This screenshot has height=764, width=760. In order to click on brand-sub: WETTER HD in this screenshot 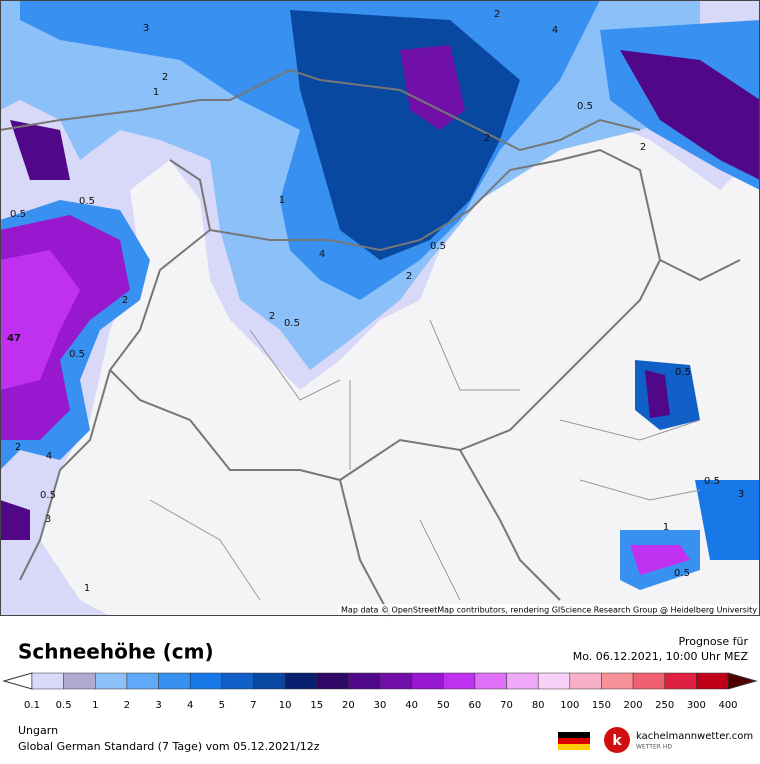, I will do `click(654, 747)`.